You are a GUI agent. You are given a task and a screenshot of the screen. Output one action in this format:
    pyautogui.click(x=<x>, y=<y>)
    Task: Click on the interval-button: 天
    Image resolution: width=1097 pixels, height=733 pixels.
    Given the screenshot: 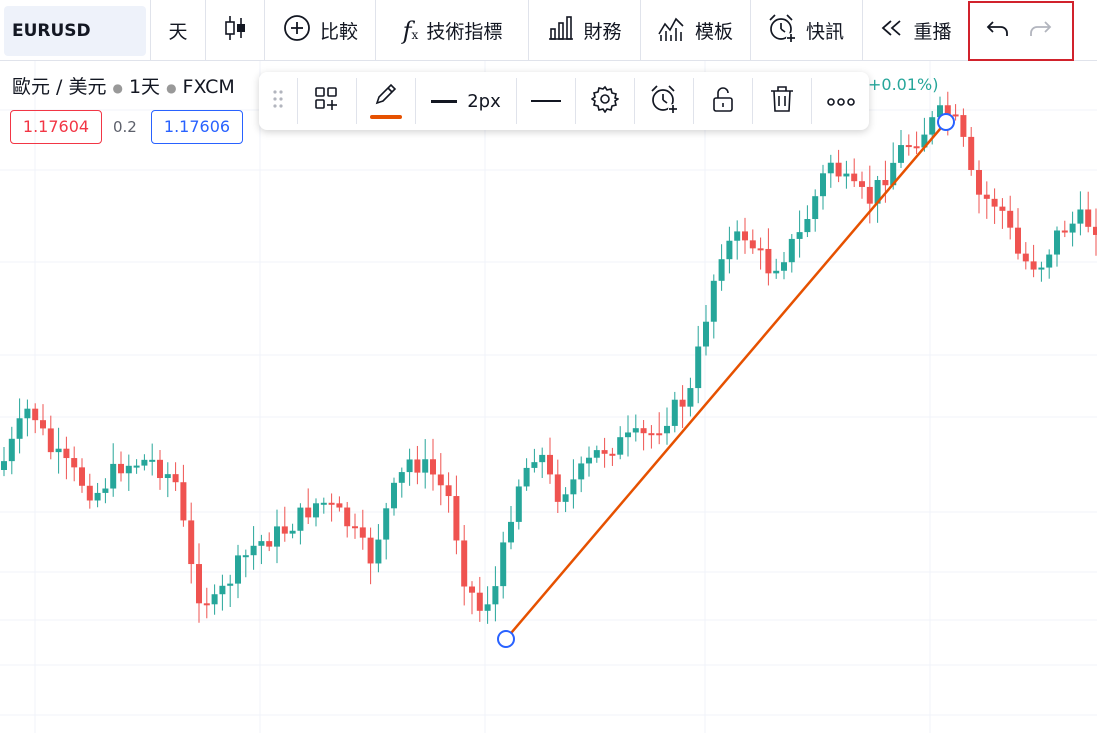 What is the action you would take?
    pyautogui.click(x=178, y=30)
    